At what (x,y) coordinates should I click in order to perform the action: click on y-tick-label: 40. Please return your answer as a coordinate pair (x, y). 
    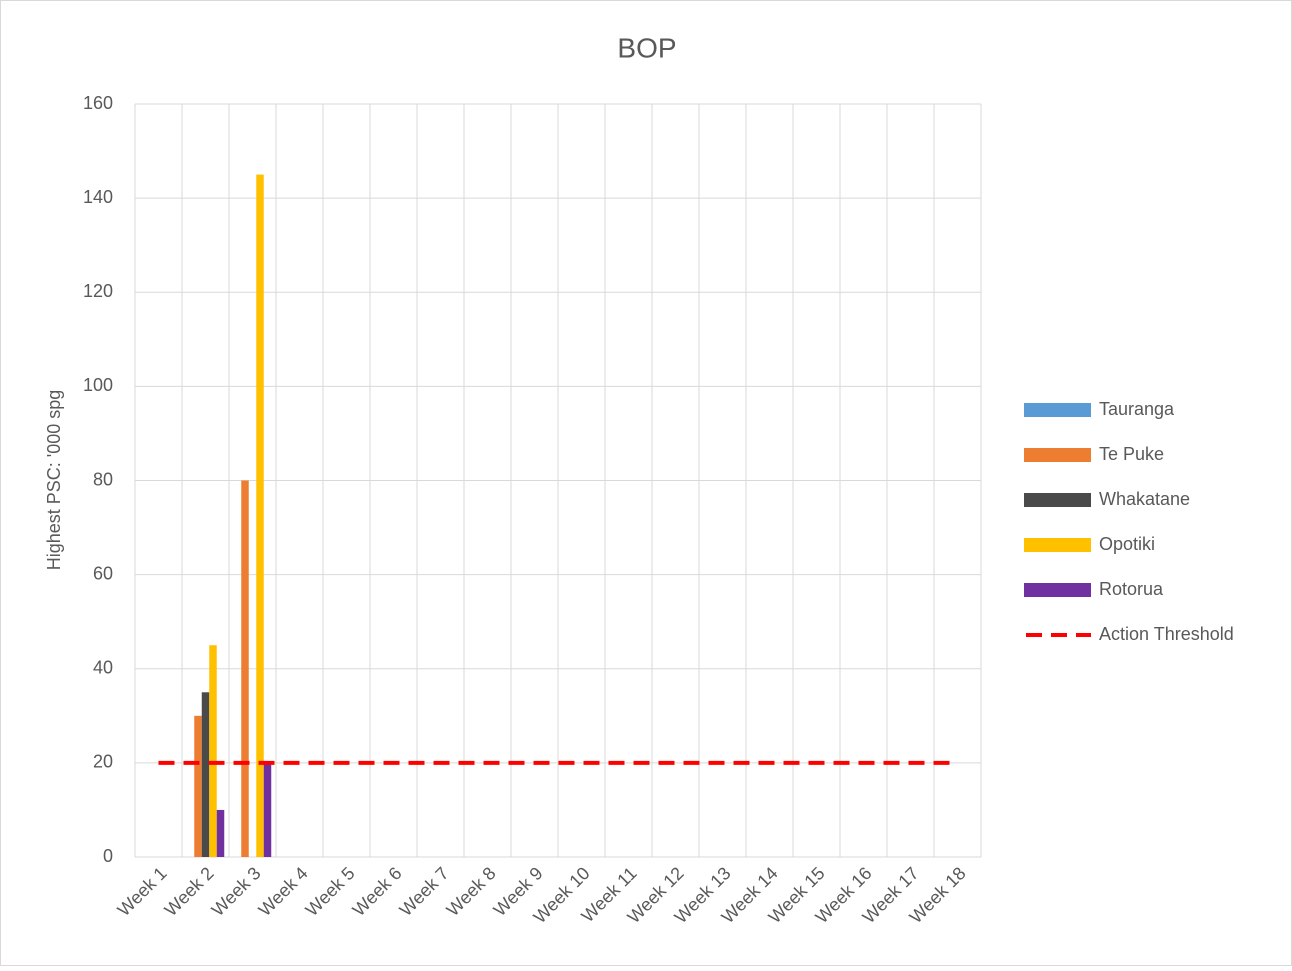
    Looking at the image, I should click on (103, 668).